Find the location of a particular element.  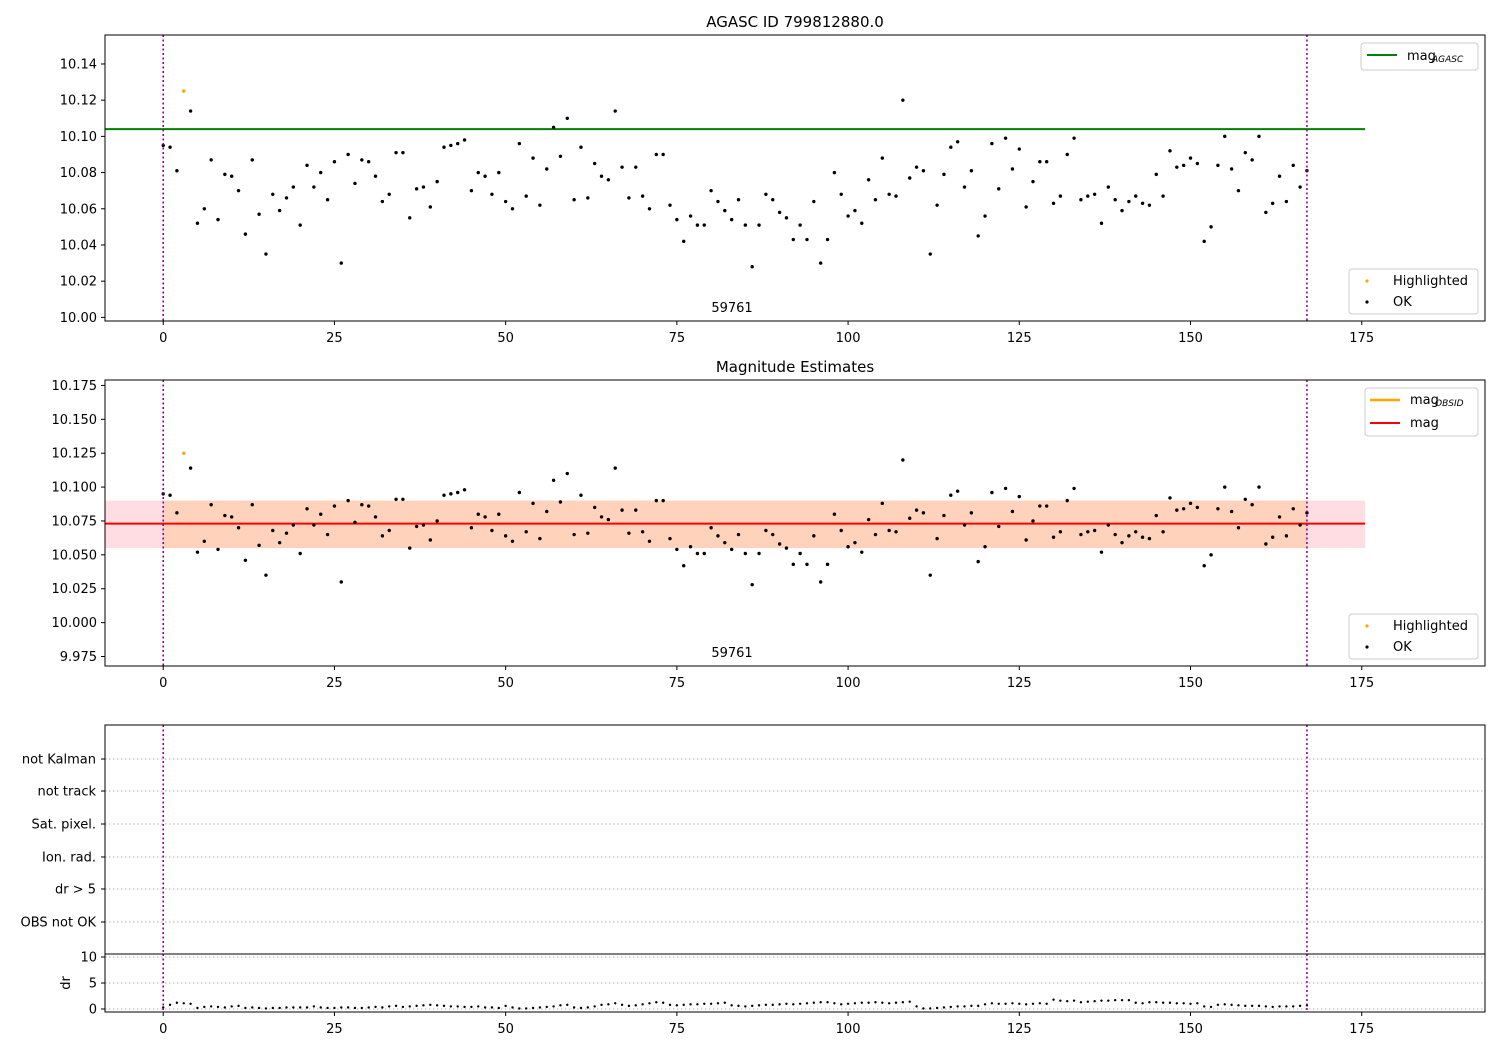

p1-ytick-label-5: 10.10 is located at coordinates (78, 137).